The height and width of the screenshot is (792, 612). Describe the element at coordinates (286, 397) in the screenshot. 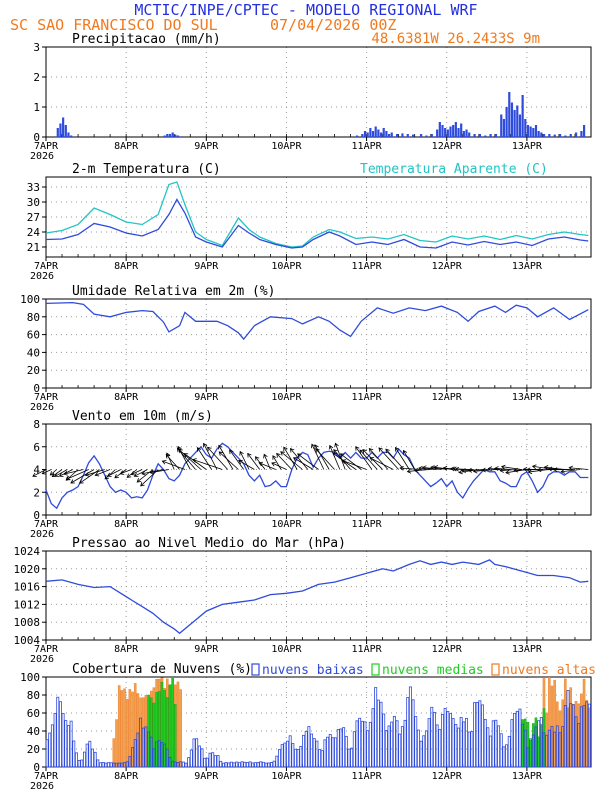

I see `x-tick-label: 10APR` at that location.